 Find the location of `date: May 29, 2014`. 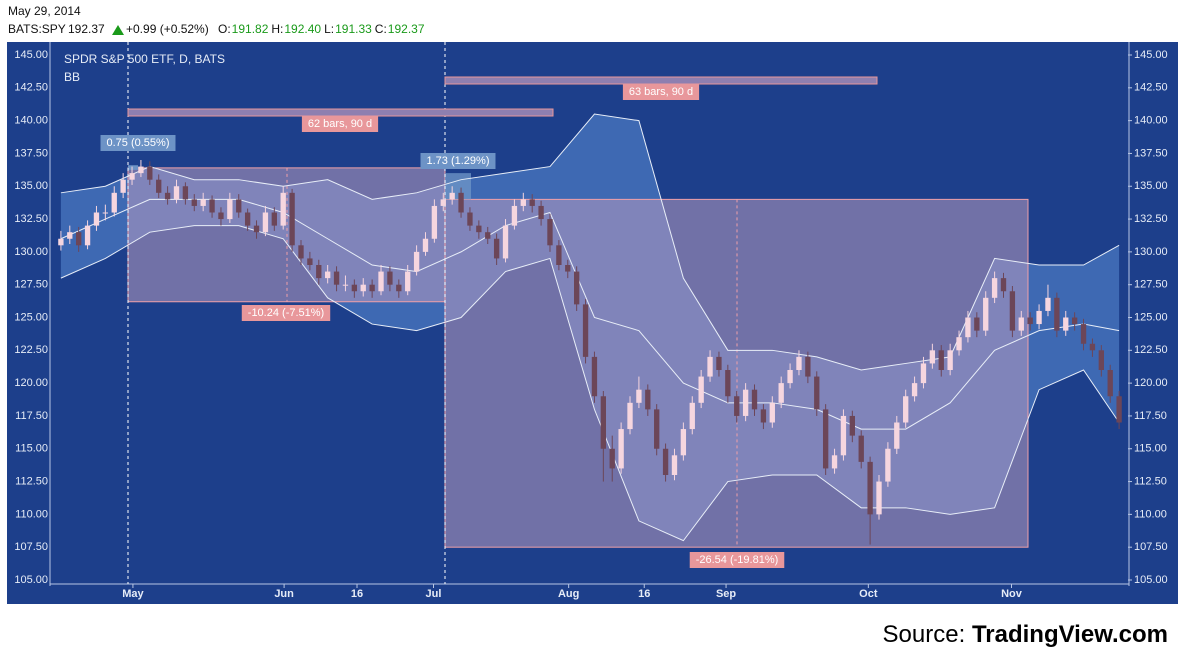

date: May 29, 2014 is located at coordinates (44, 11).